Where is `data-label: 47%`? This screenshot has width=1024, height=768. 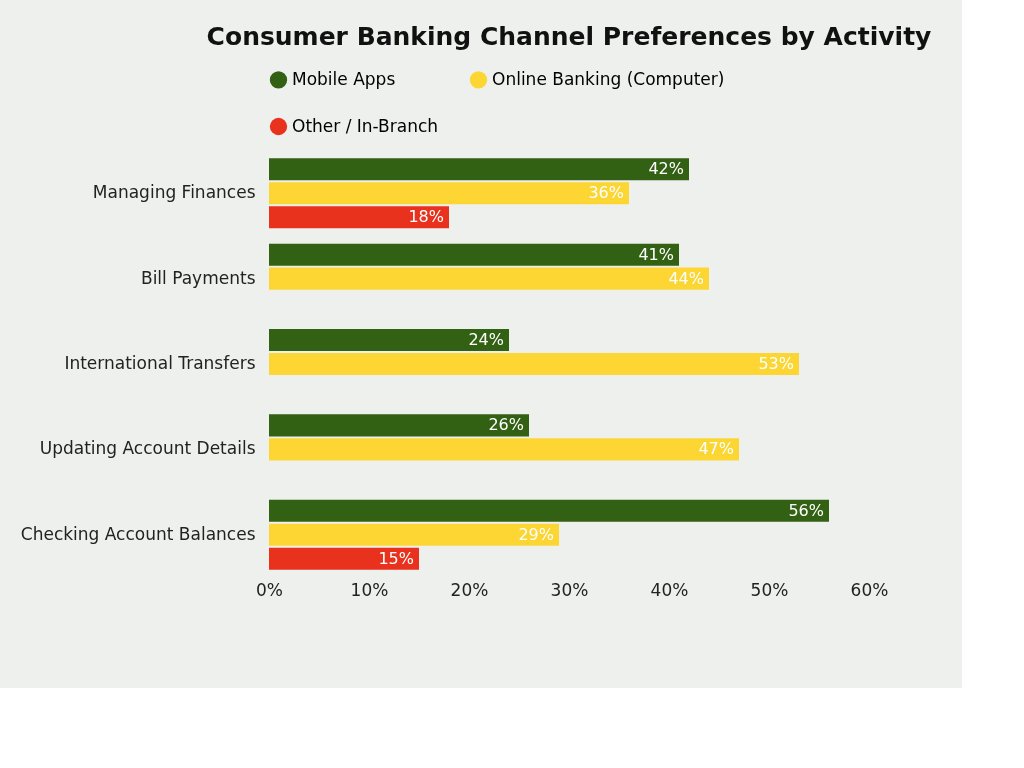 data-label: 47% is located at coordinates (716, 449).